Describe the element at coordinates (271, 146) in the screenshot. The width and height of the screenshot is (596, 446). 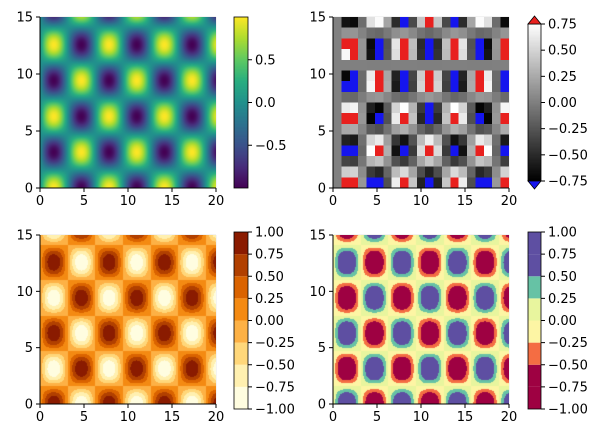
I see `colorbar-tick-label: −0.5` at that location.